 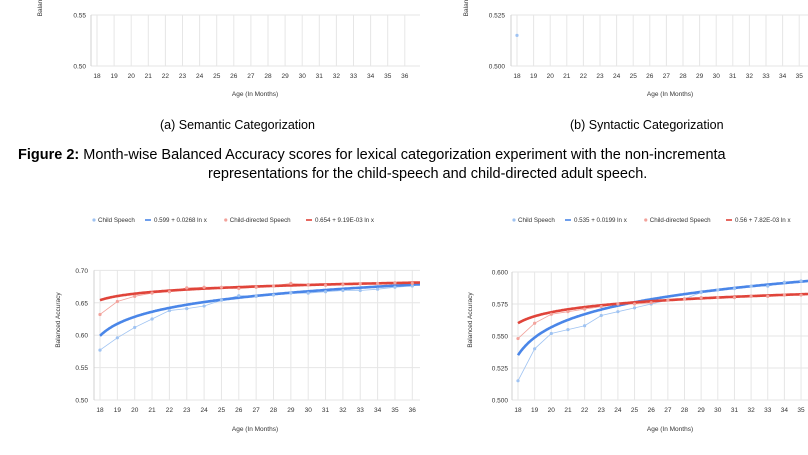 I want to click on x-tick-label: 32, so click(x=750, y=76).